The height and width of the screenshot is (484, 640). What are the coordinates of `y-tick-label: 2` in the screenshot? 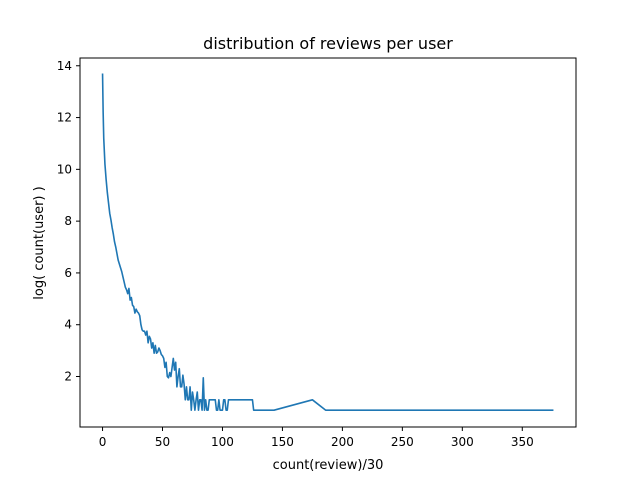 It's located at (68, 377).